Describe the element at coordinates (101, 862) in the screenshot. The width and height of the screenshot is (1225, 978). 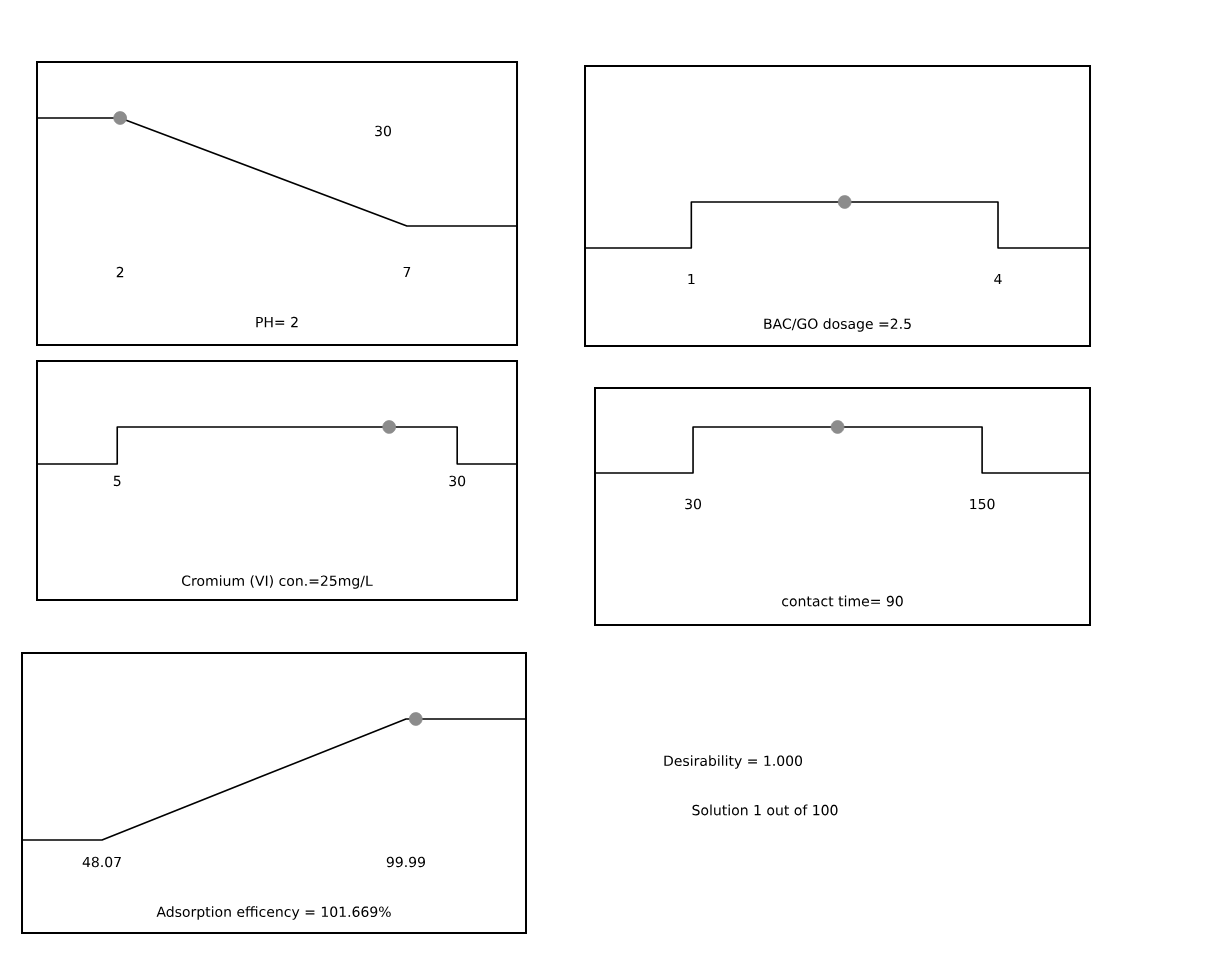
I see `x-tick-label: 48.07` at that location.